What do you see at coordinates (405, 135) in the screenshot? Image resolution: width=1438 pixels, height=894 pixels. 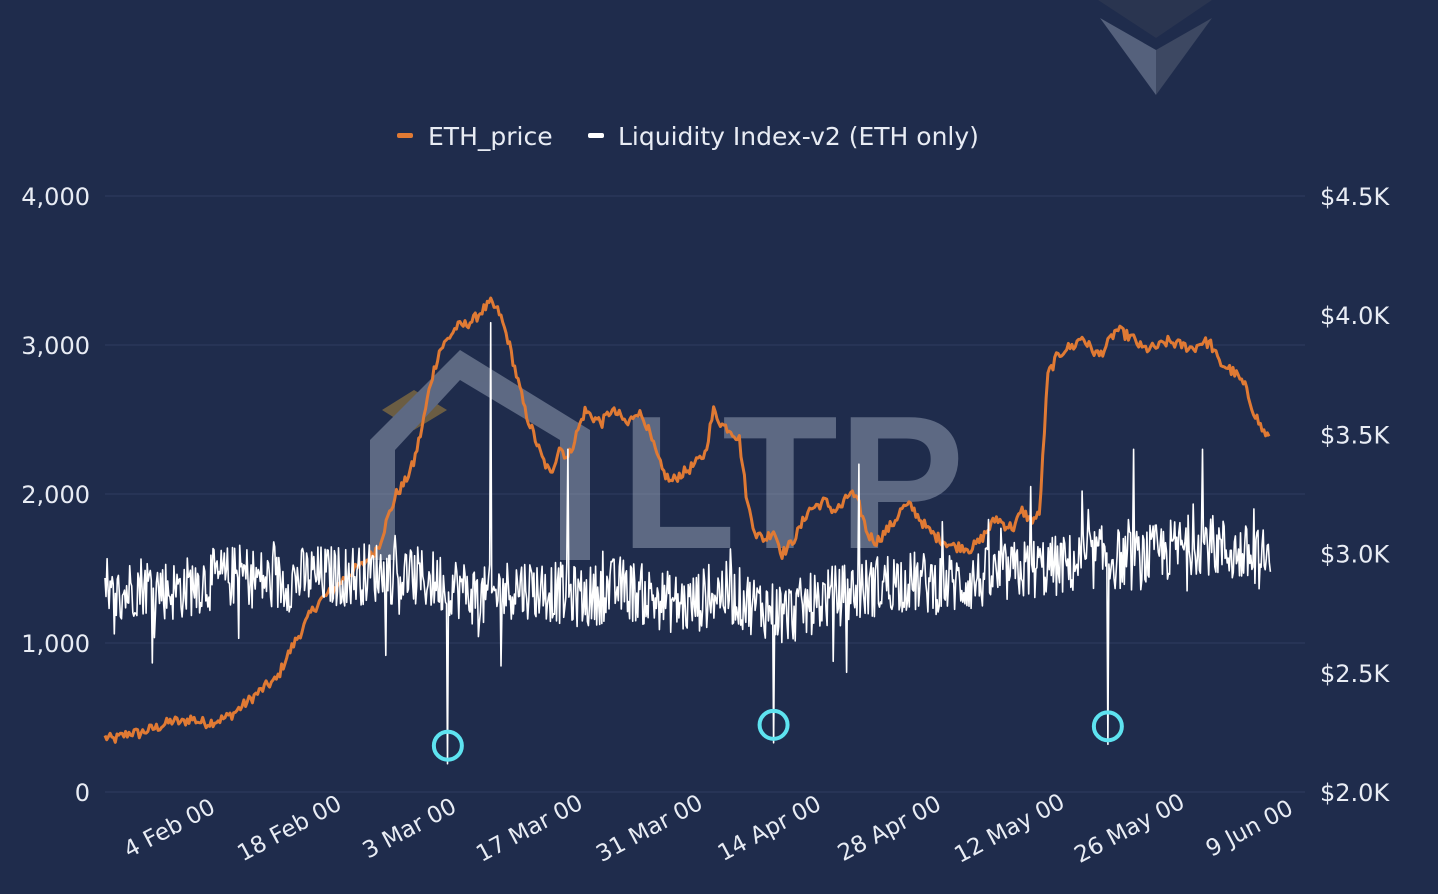 I see `legend-swatch-eth-price` at bounding box center [405, 135].